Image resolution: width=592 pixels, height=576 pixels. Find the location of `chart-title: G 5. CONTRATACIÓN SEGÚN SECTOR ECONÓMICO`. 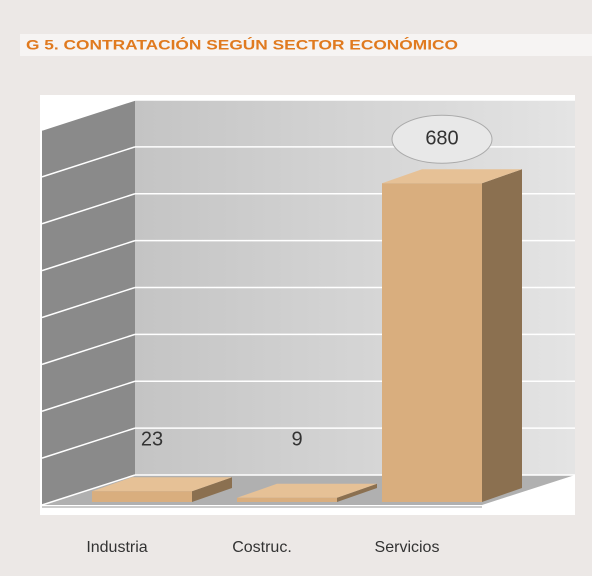

chart-title: G 5. CONTRATACIÓN SEGÚN SECTOR ECONÓMICO is located at coordinates (242, 44).